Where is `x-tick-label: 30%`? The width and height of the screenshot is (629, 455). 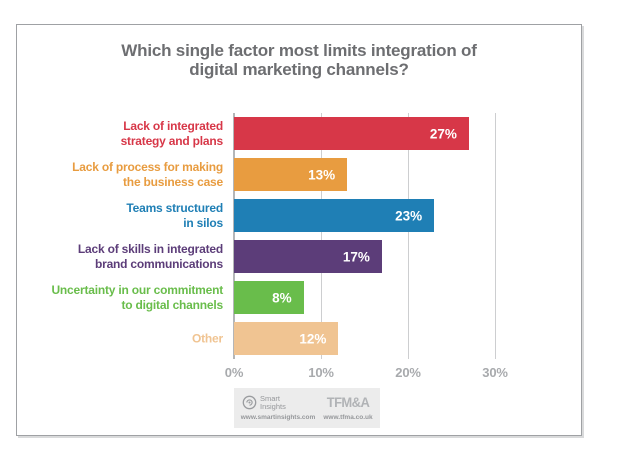
x-tick-label: 30% is located at coordinates (495, 372).